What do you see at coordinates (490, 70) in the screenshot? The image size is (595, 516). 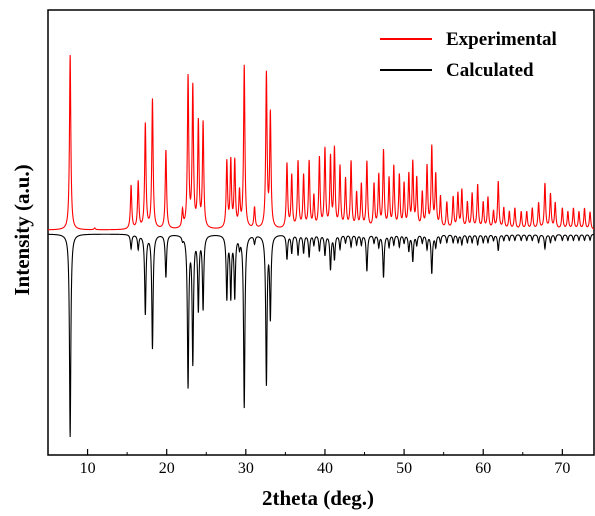 I see `legend-label-calculated: Calculated` at bounding box center [490, 70].